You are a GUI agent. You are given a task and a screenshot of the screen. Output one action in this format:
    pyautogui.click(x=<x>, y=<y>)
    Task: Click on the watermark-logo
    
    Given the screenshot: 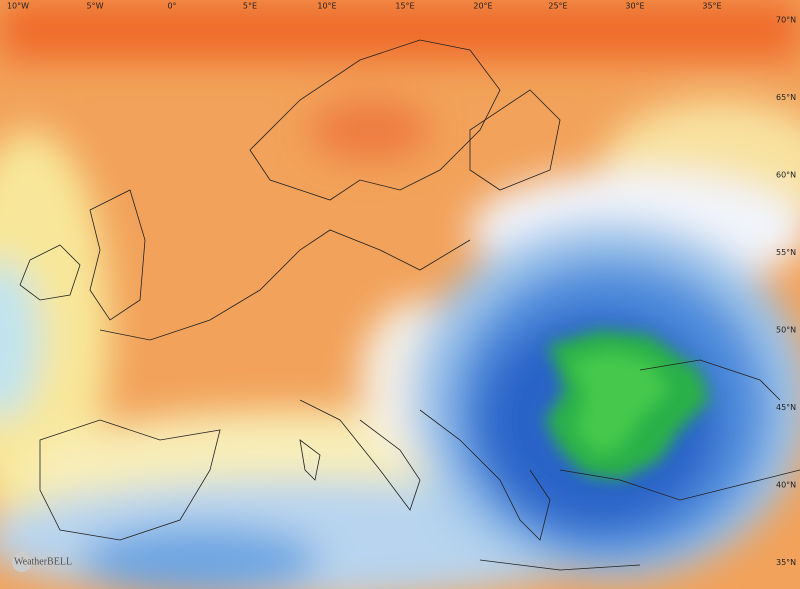 What is the action you would take?
    pyautogui.click(x=22, y=562)
    